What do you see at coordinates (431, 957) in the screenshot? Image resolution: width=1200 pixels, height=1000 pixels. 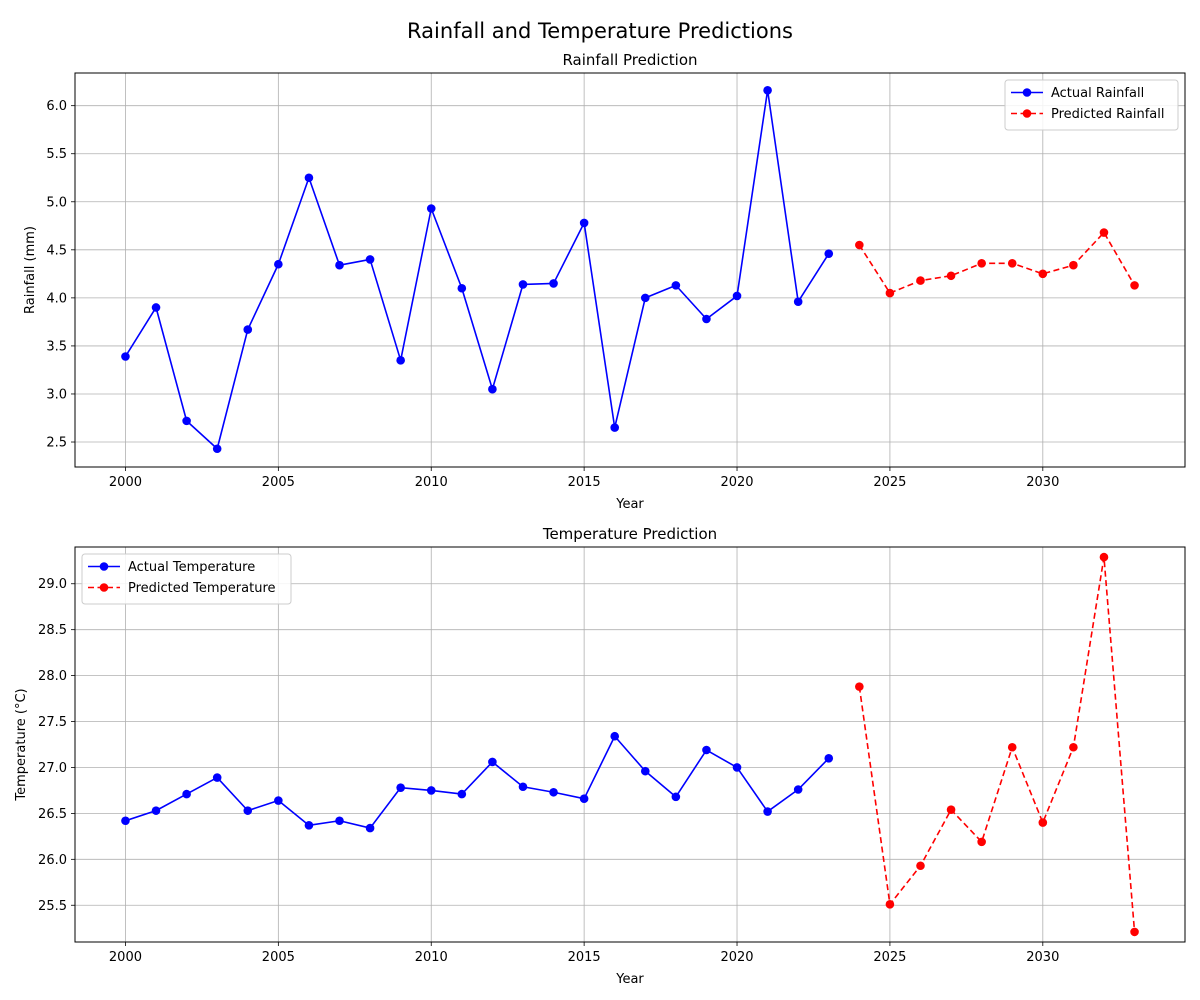 I see `temperature-x-tick-label: 2010` at bounding box center [431, 957].